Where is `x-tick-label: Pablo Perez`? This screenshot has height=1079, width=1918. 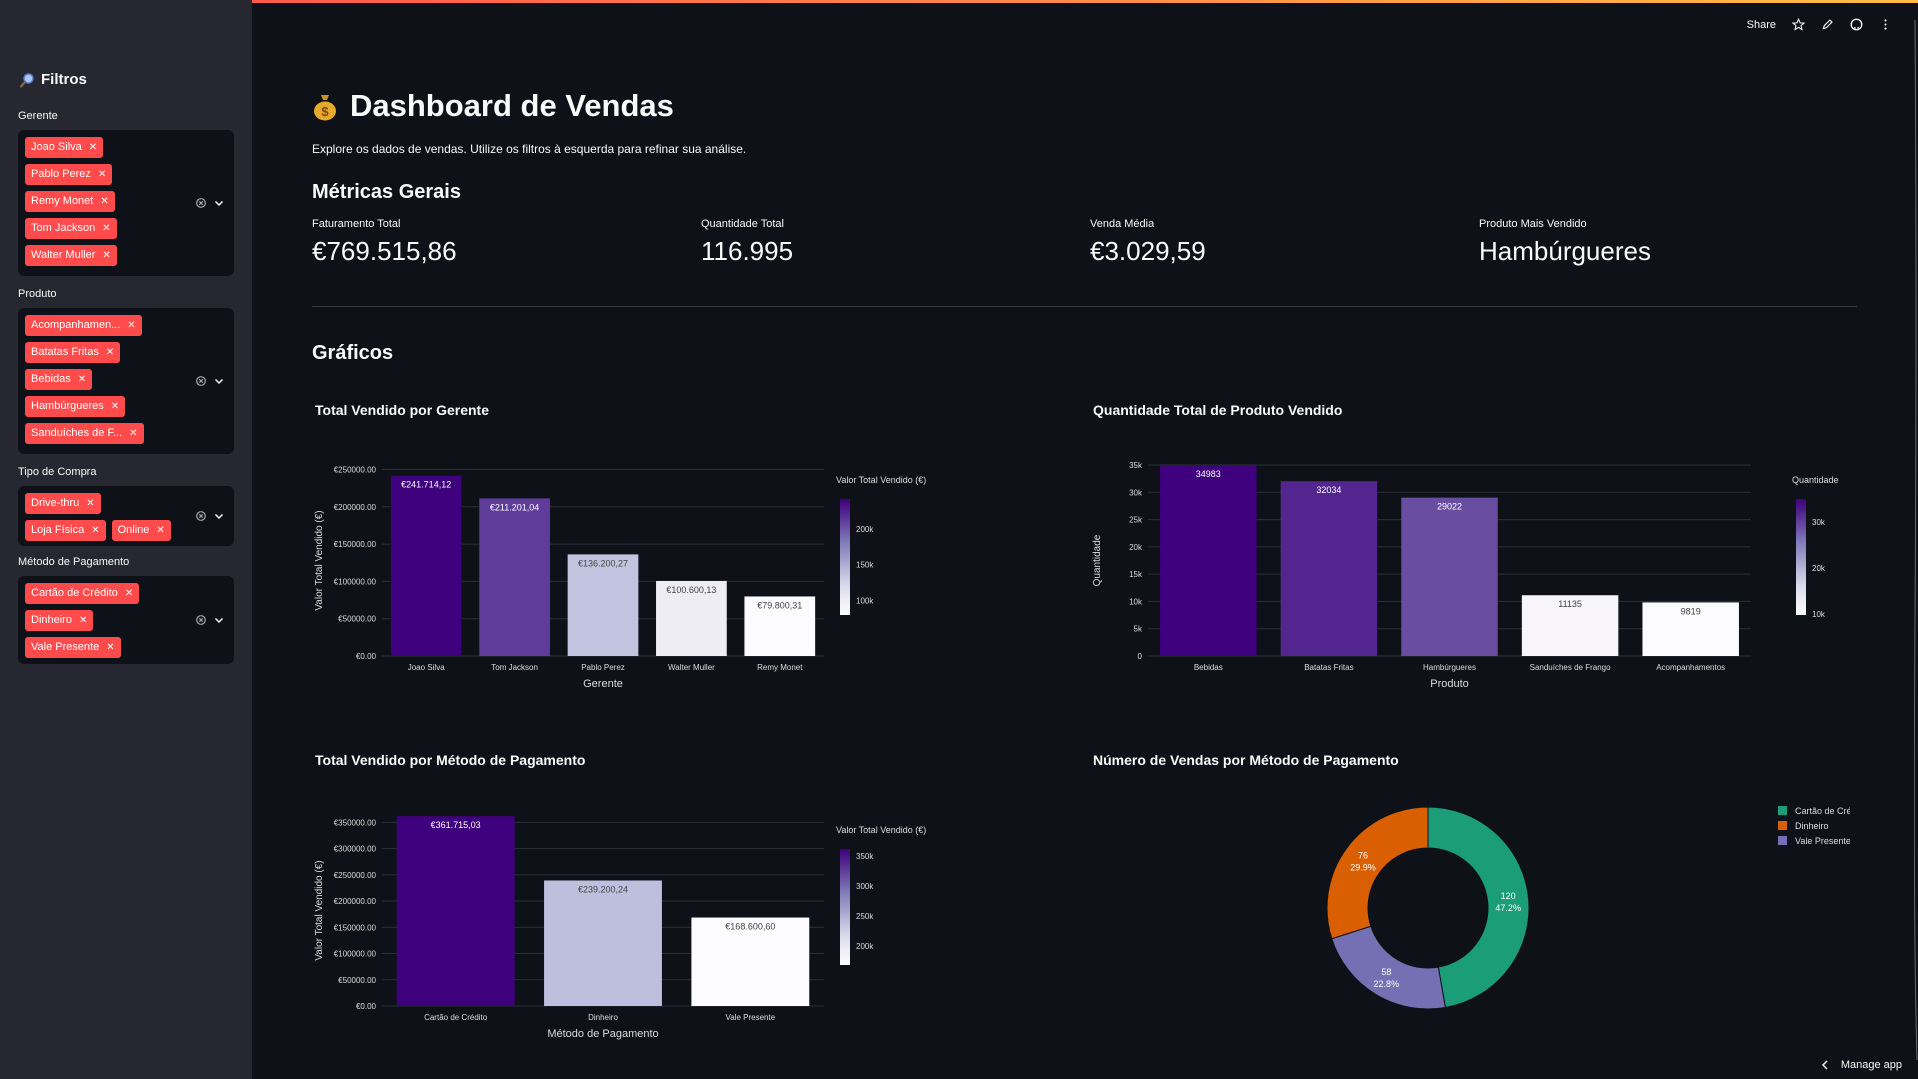
x-tick-label: Pablo Perez is located at coordinates (603, 667).